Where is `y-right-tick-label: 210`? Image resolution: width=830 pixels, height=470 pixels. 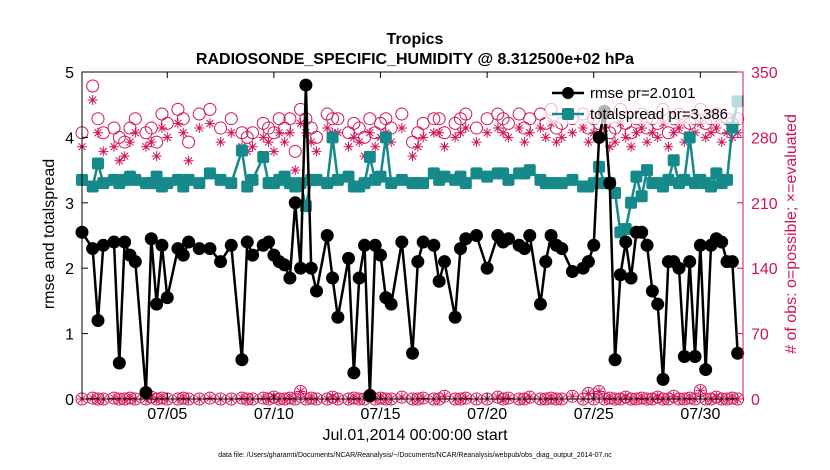
y-right-tick-label: 210 is located at coordinates (764, 204).